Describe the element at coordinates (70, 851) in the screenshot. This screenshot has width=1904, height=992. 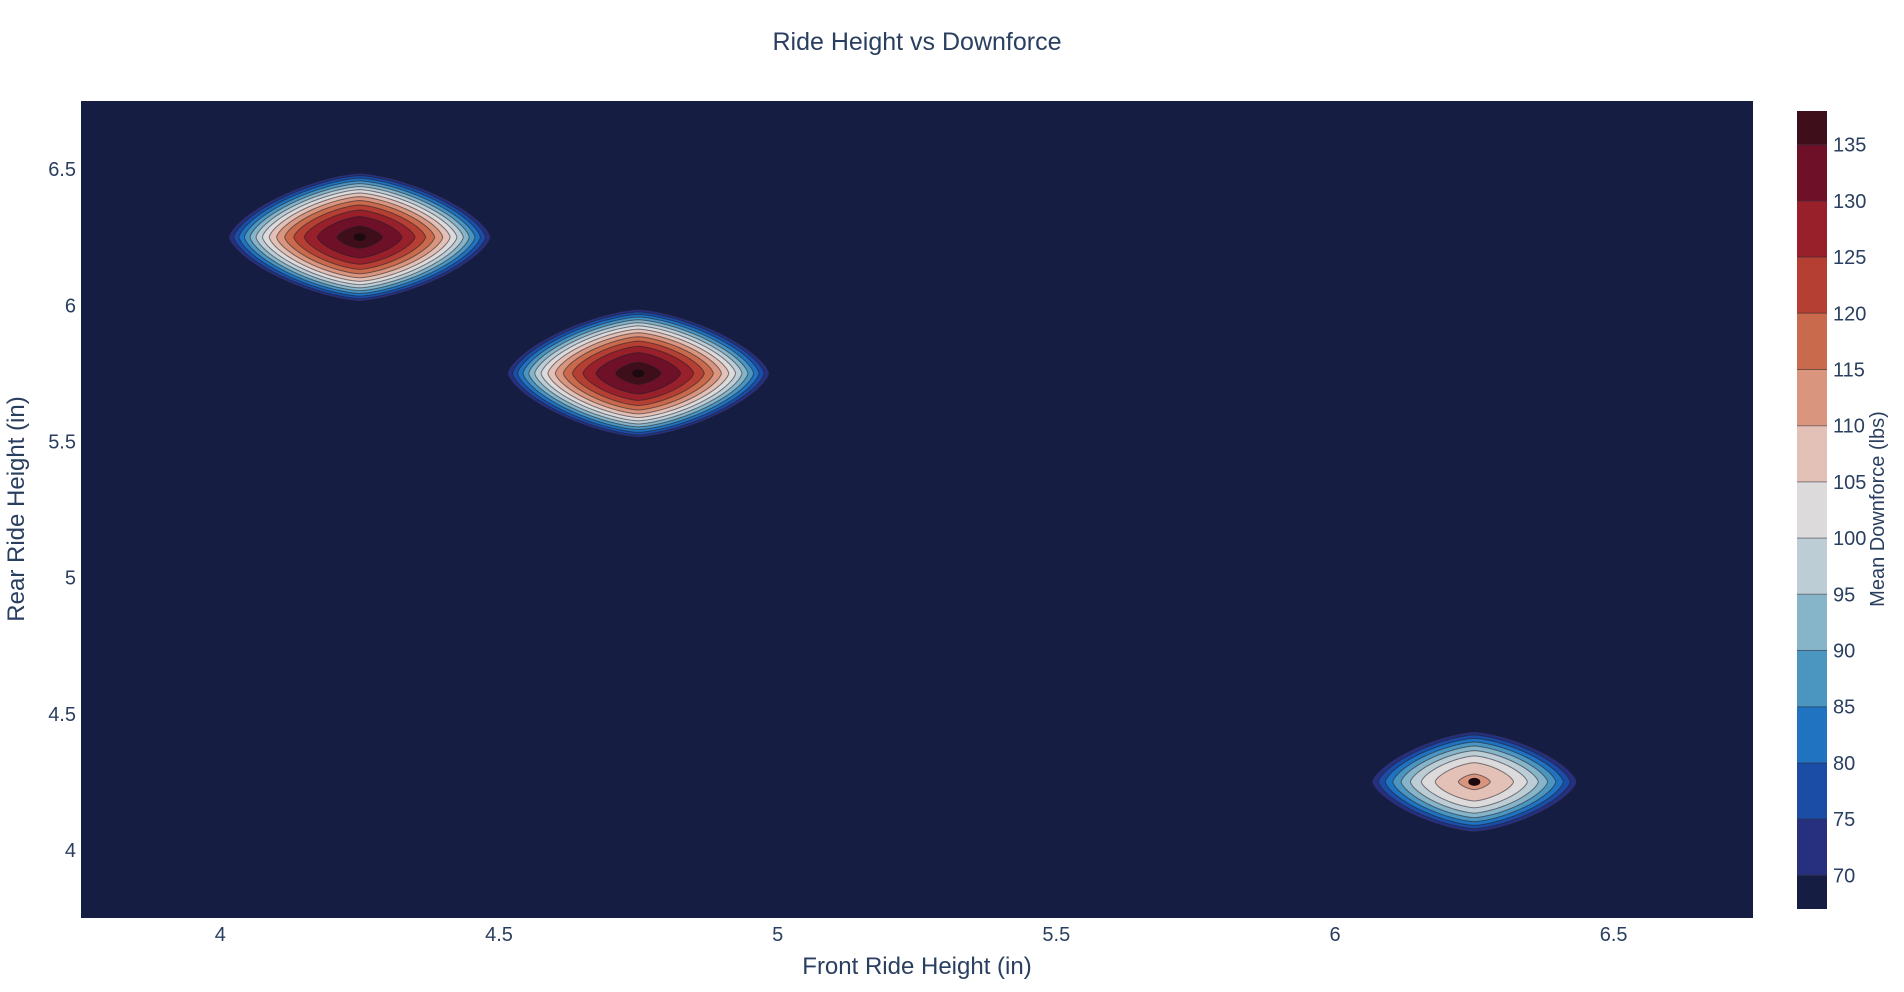
I see `y-tick-label: 4` at that location.